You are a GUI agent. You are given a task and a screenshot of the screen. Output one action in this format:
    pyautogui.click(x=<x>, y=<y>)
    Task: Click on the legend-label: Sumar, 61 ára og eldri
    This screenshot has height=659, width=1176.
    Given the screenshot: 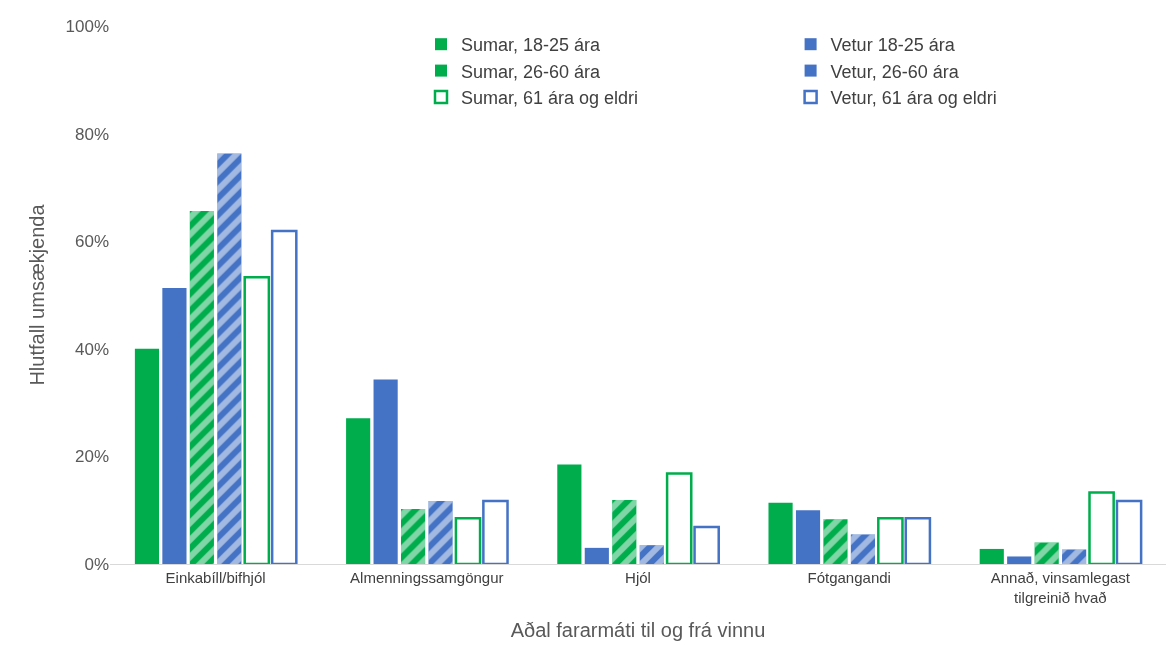 What is the action you would take?
    pyautogui.click(x=550, y=98)
    